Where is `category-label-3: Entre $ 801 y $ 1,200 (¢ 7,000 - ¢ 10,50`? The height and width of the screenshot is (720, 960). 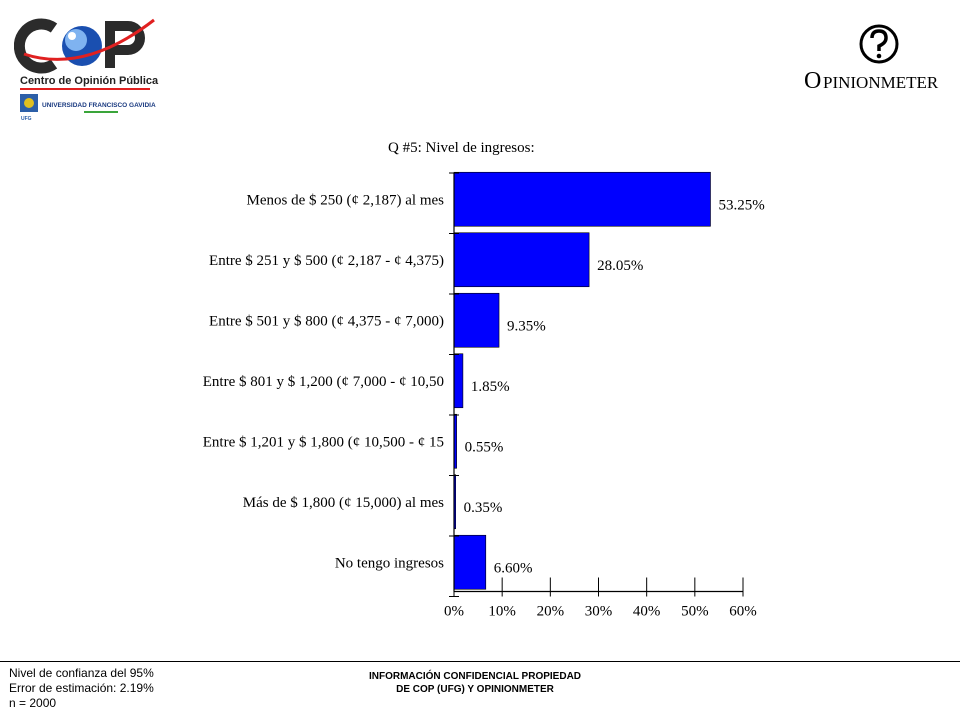 category-label-3: Entre $ 801 y $ 1,200 (¢ 7,000 - ¢ 10,50 is located at coordinates (323, 382).